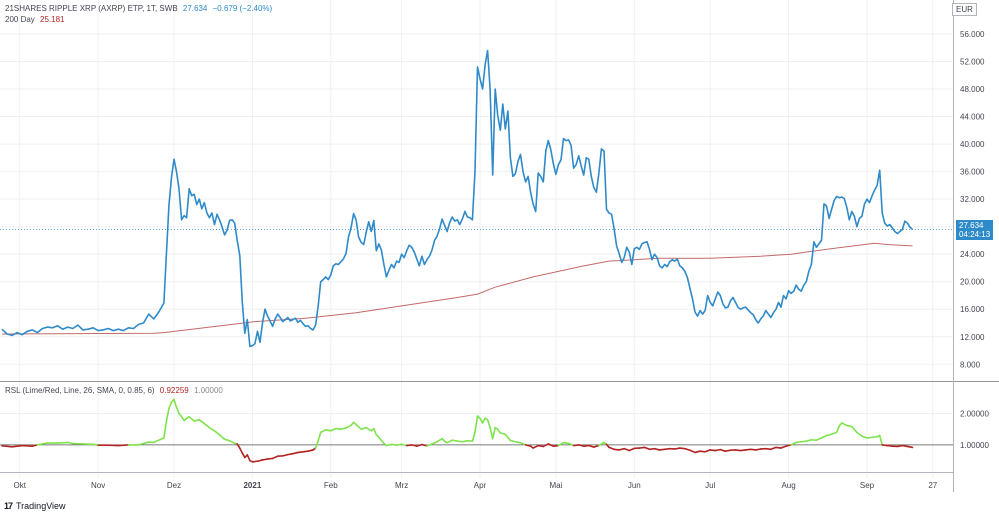  Describe the element at coordinates (174, 485) in the screenshot. I see `time-axis-label: Dez` at that location.